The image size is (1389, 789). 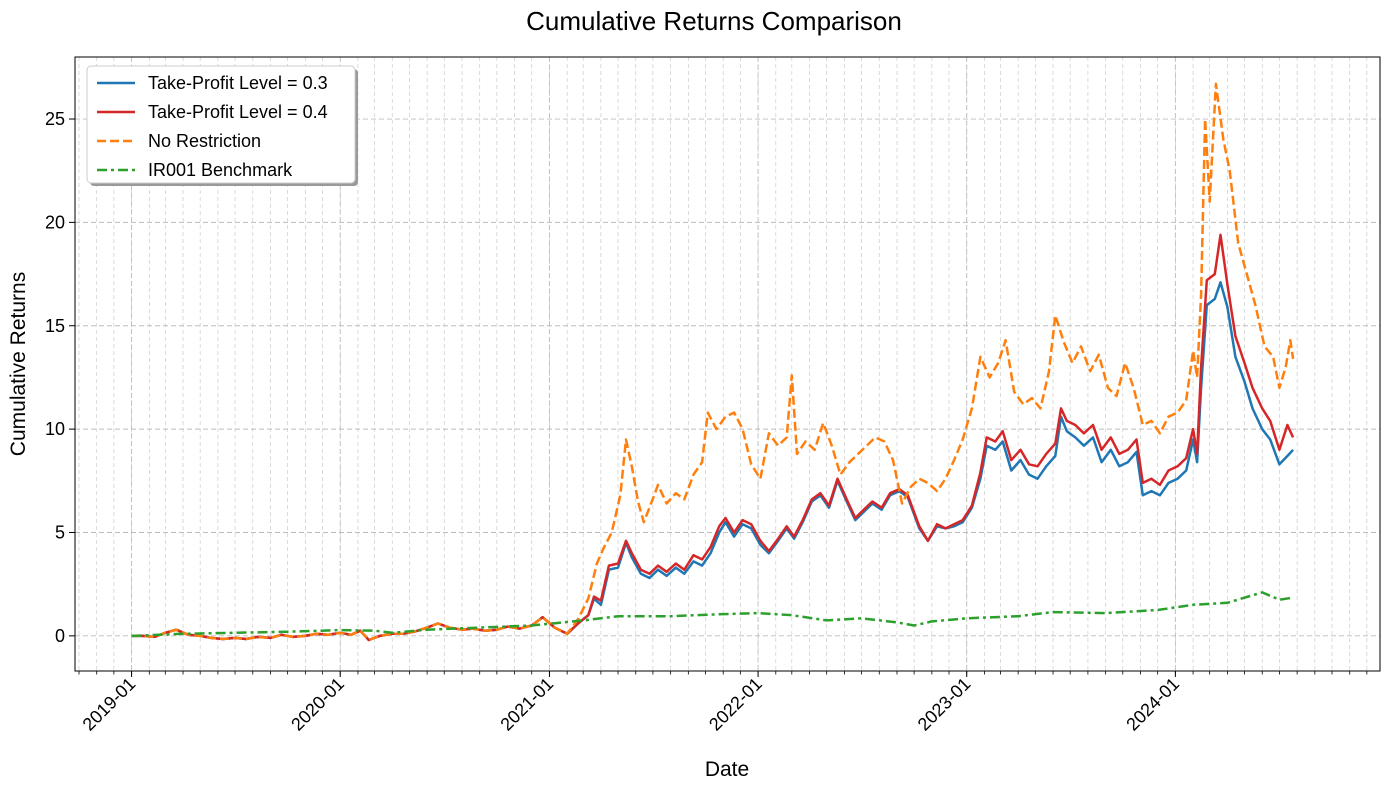 What do you see at coordinates (727, 769) in the screenshot?
I see `x-axis-label: Date` at bounding box center [727, 769].